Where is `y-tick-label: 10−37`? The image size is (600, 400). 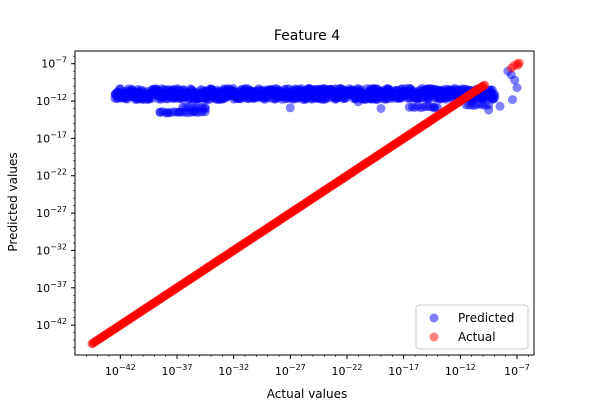
y-tick-label: 10−37 is located at coordinates (51, 287).